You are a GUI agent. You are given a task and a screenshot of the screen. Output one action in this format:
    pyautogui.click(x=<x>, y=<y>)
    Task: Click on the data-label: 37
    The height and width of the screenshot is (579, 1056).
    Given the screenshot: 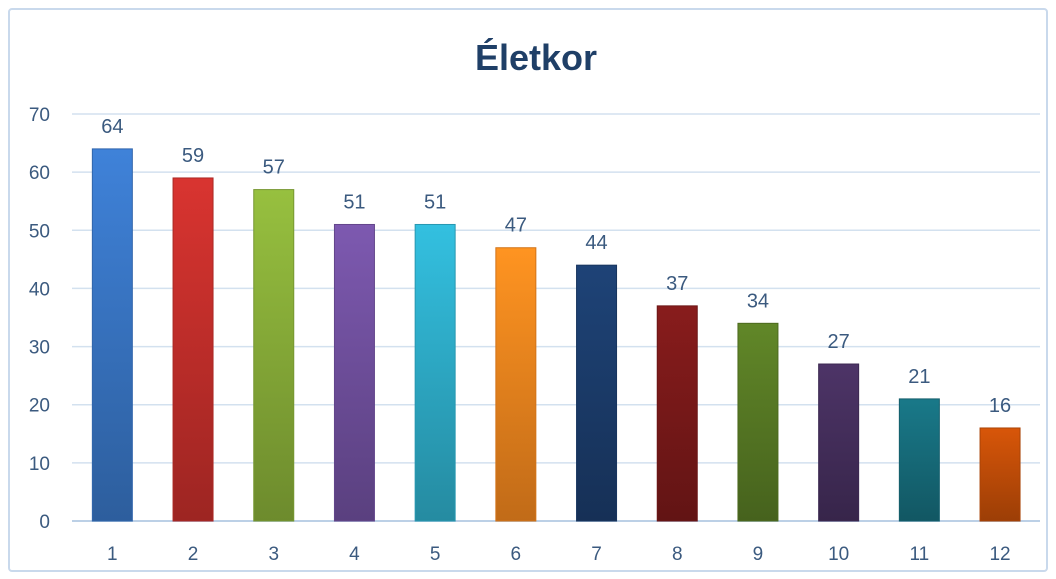 What is the action you would take?
    pyautogui.click(x=677, y=284)
    